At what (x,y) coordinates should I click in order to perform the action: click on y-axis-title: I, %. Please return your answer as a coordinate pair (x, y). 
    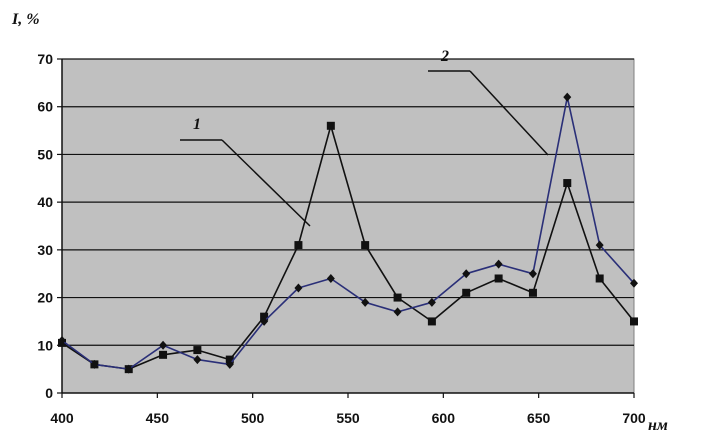
    Looking at the image, I should click on (25, 19).